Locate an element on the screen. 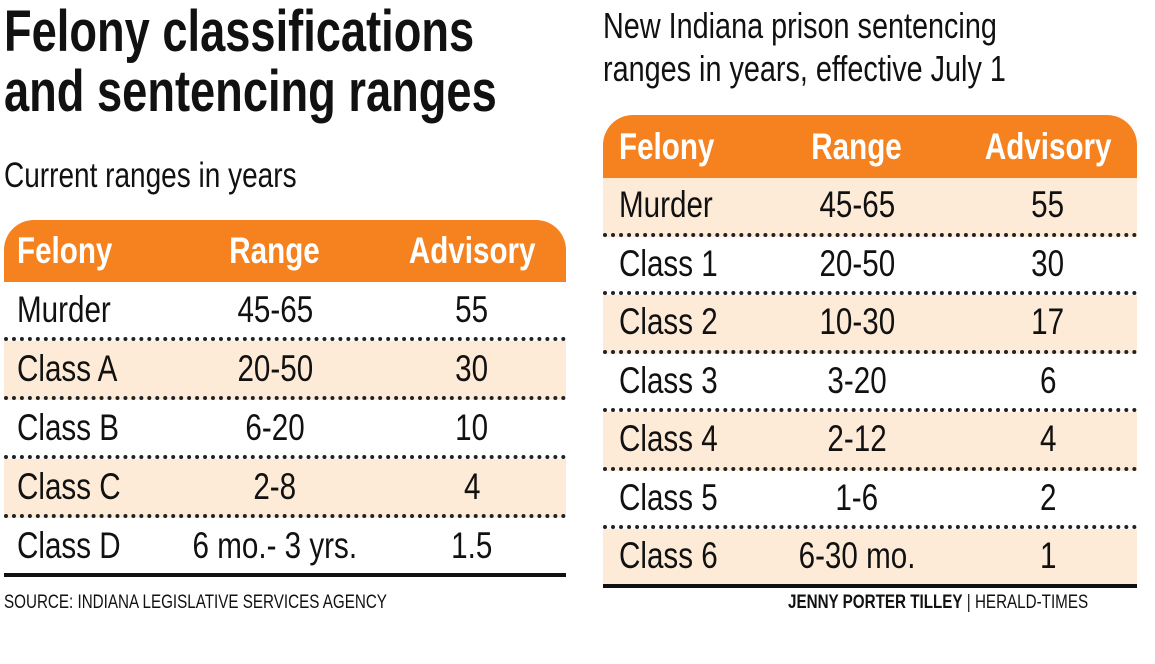 The height and width of the screenshot is (664, 1155). table-cell: Class C is located at coordinates (102, 486).